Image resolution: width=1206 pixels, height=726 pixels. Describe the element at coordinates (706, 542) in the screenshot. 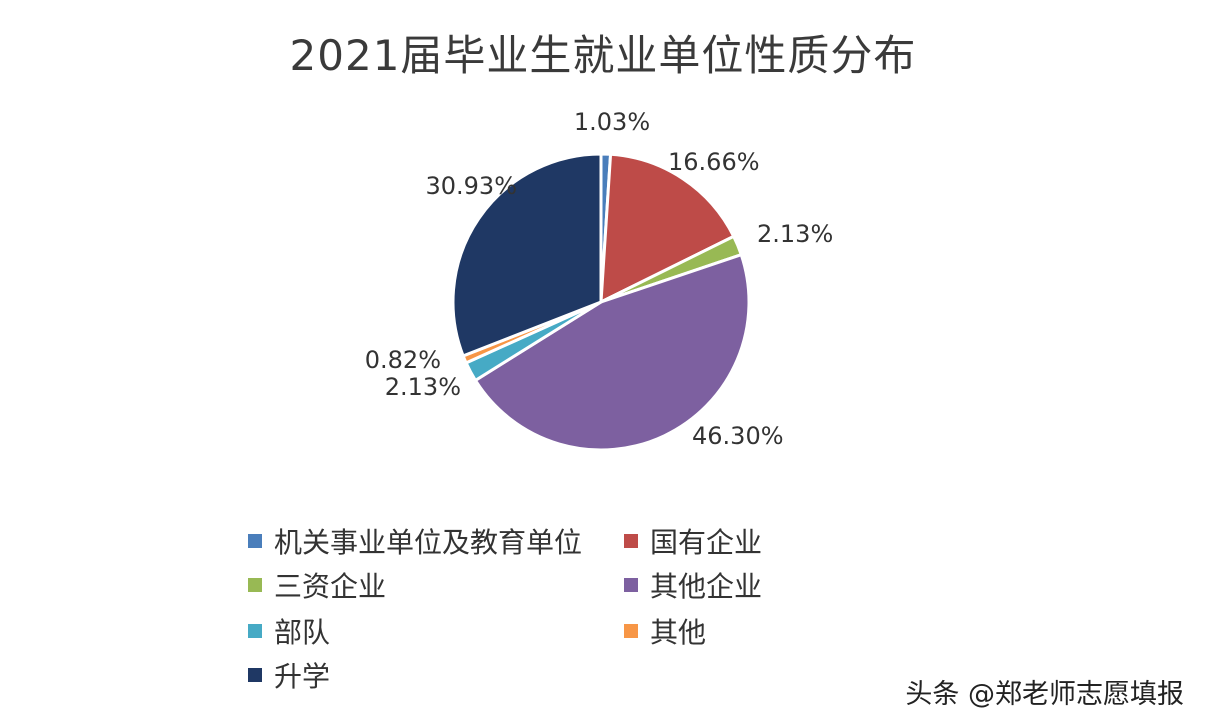

I see `legend-label: 国有企业` at that location.